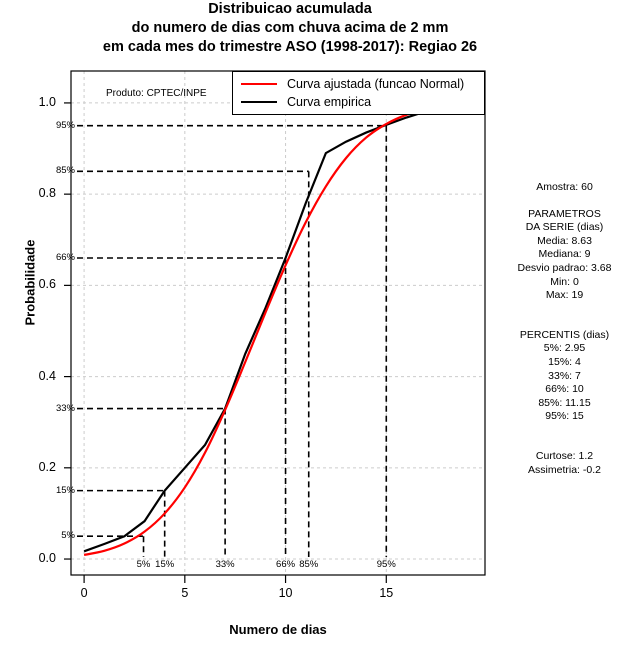  Describe the element at coordinates (47, 101) in the screenshot. I see `y-tick-label: 1.0` at that location.